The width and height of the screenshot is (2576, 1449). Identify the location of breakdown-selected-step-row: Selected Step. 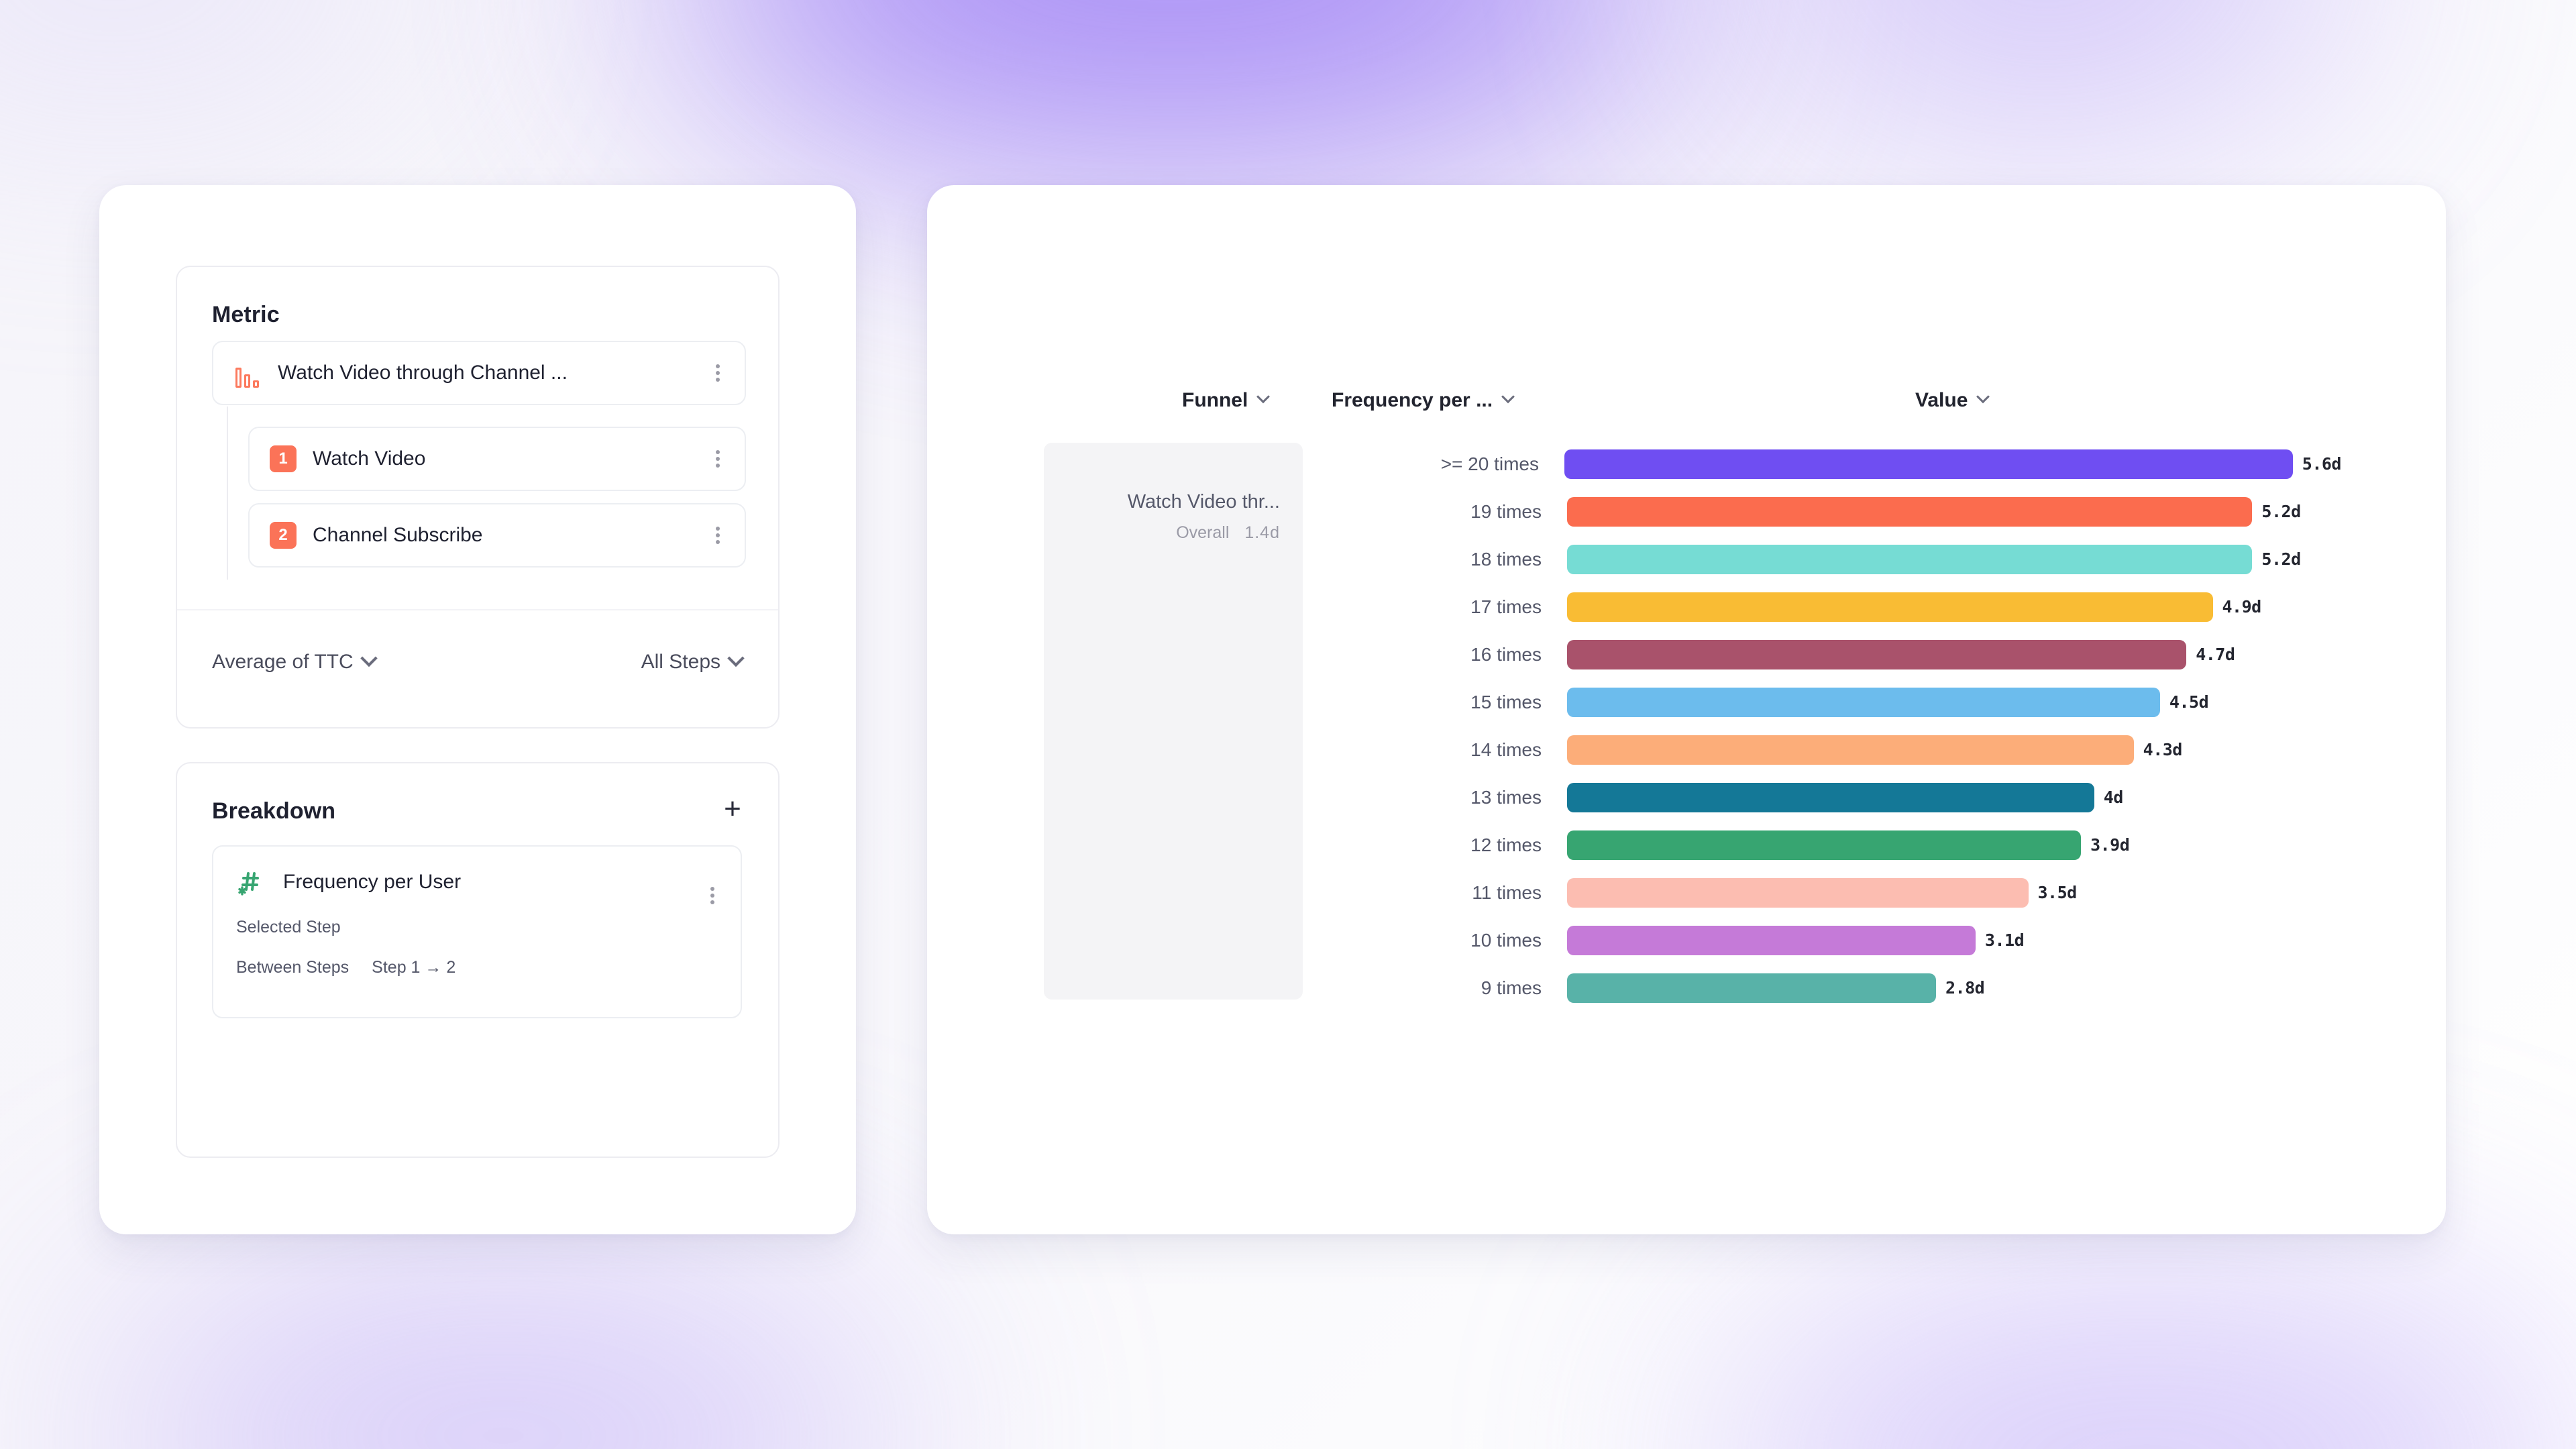
(300, 927).